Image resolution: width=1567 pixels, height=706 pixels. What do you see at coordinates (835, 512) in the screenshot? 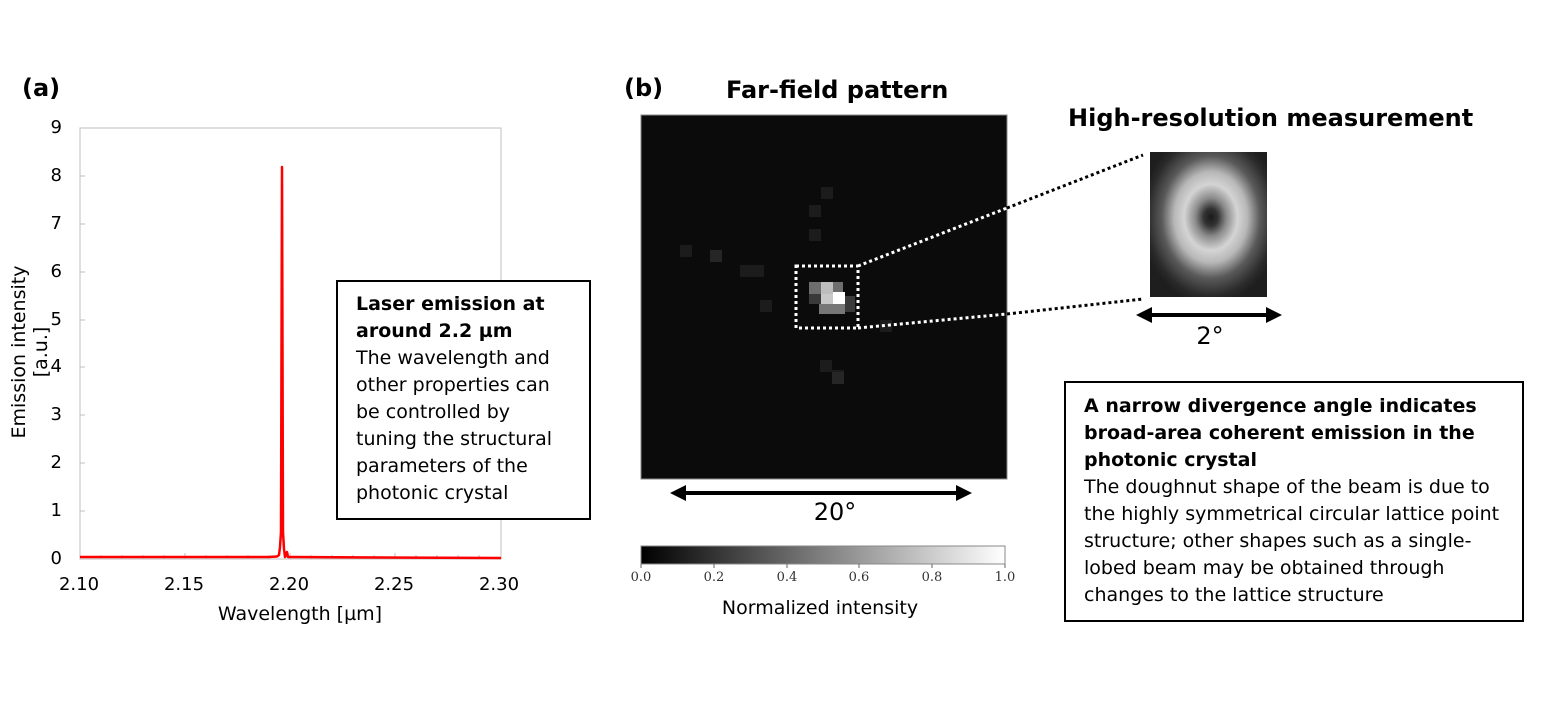
I see `far-field-span-label: 20°` at bounding box center [835, 512].